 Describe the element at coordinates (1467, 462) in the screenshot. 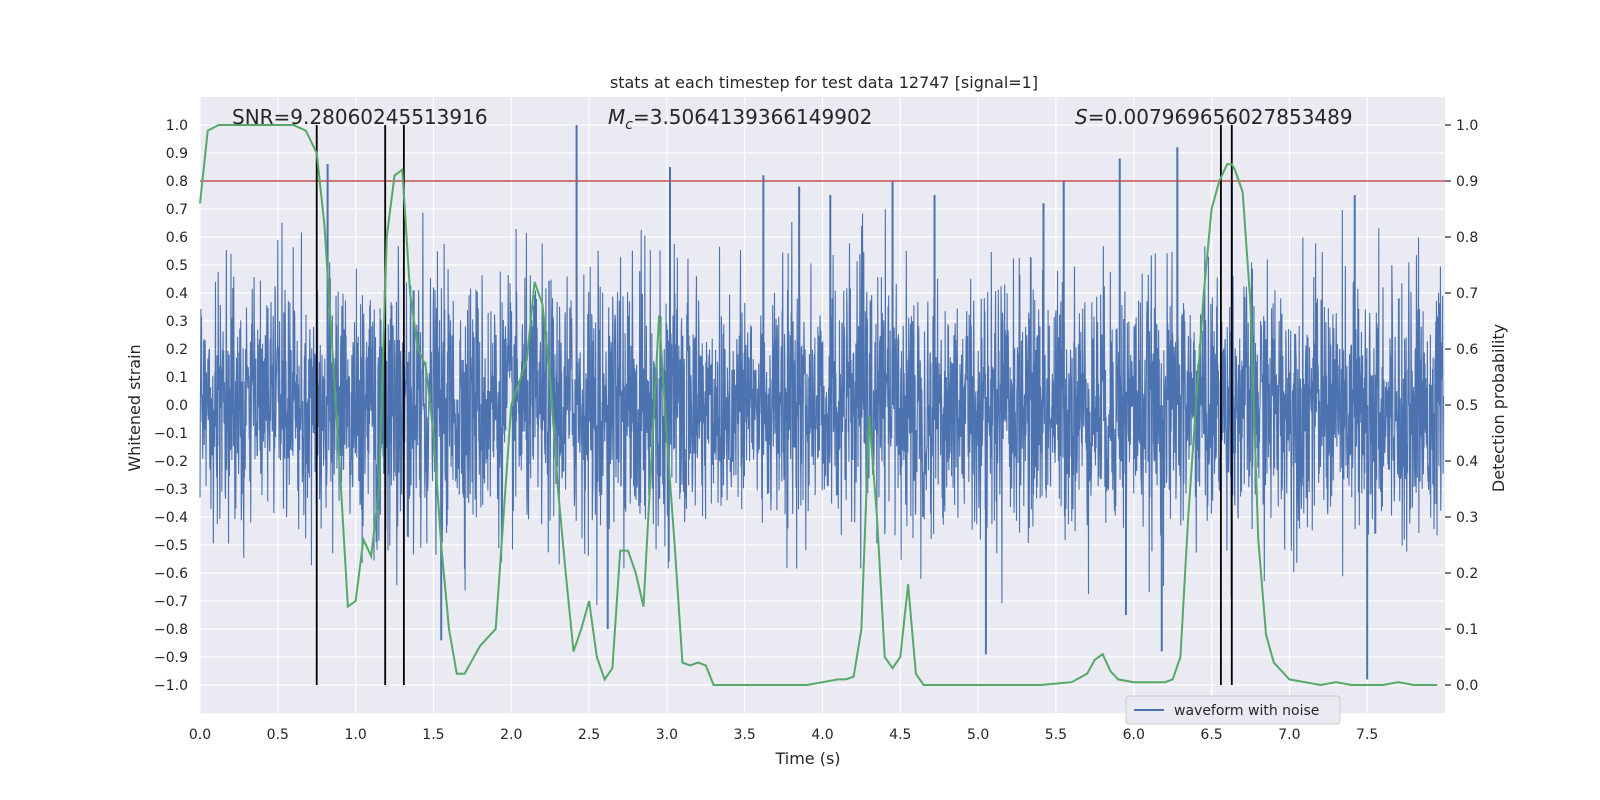

I see `y2-tick-label: 0.4` at that location.